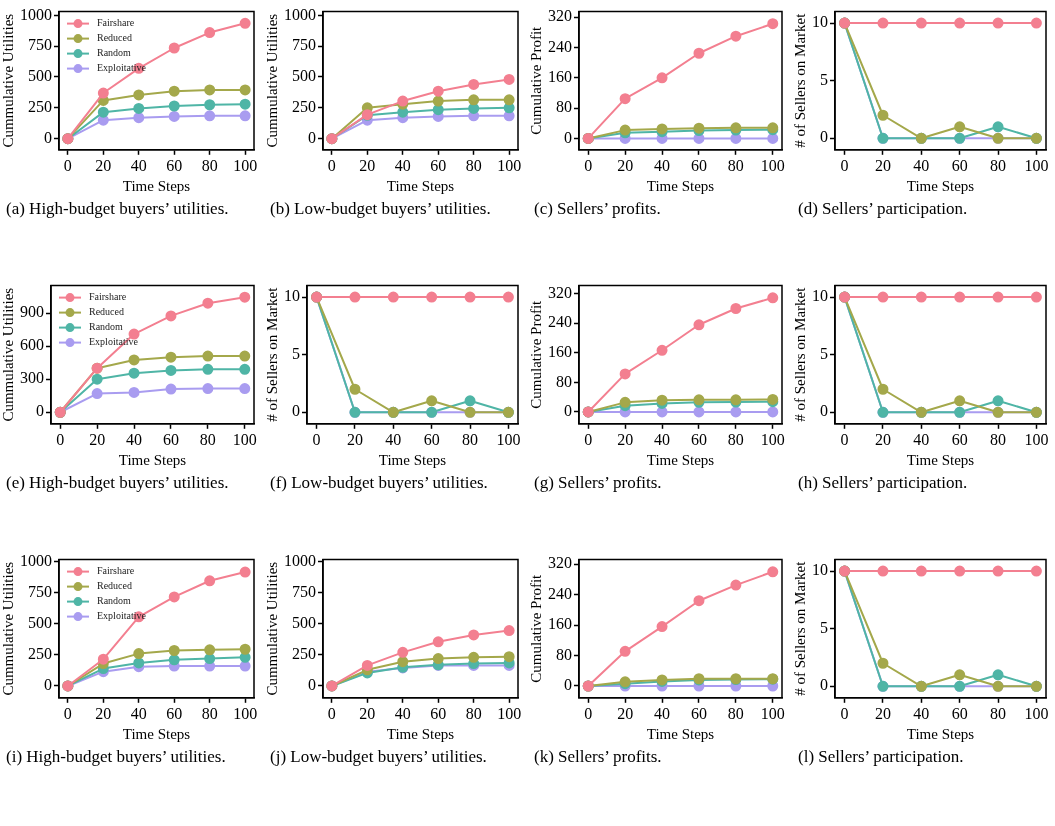 The image size is (1055, 826). What do you see at coordinates (560, 322) in the screenshot?
I see `y-tick-label: 240` at bounding box center [560, 322].